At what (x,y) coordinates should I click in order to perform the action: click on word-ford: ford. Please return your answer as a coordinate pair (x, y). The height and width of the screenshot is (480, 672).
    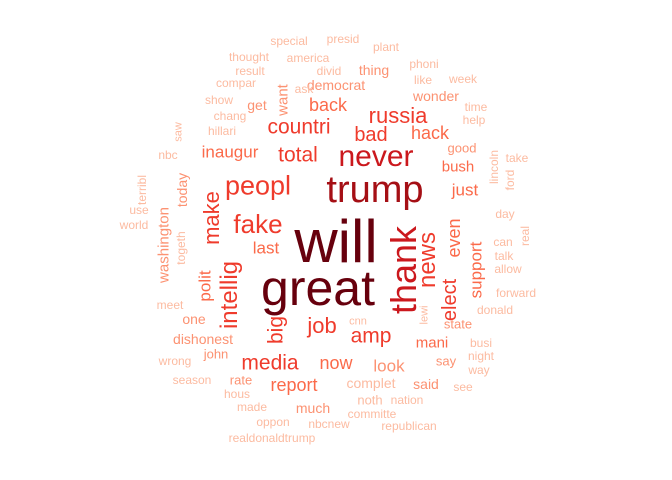
    Looking at the image, I should click on (510, 180).